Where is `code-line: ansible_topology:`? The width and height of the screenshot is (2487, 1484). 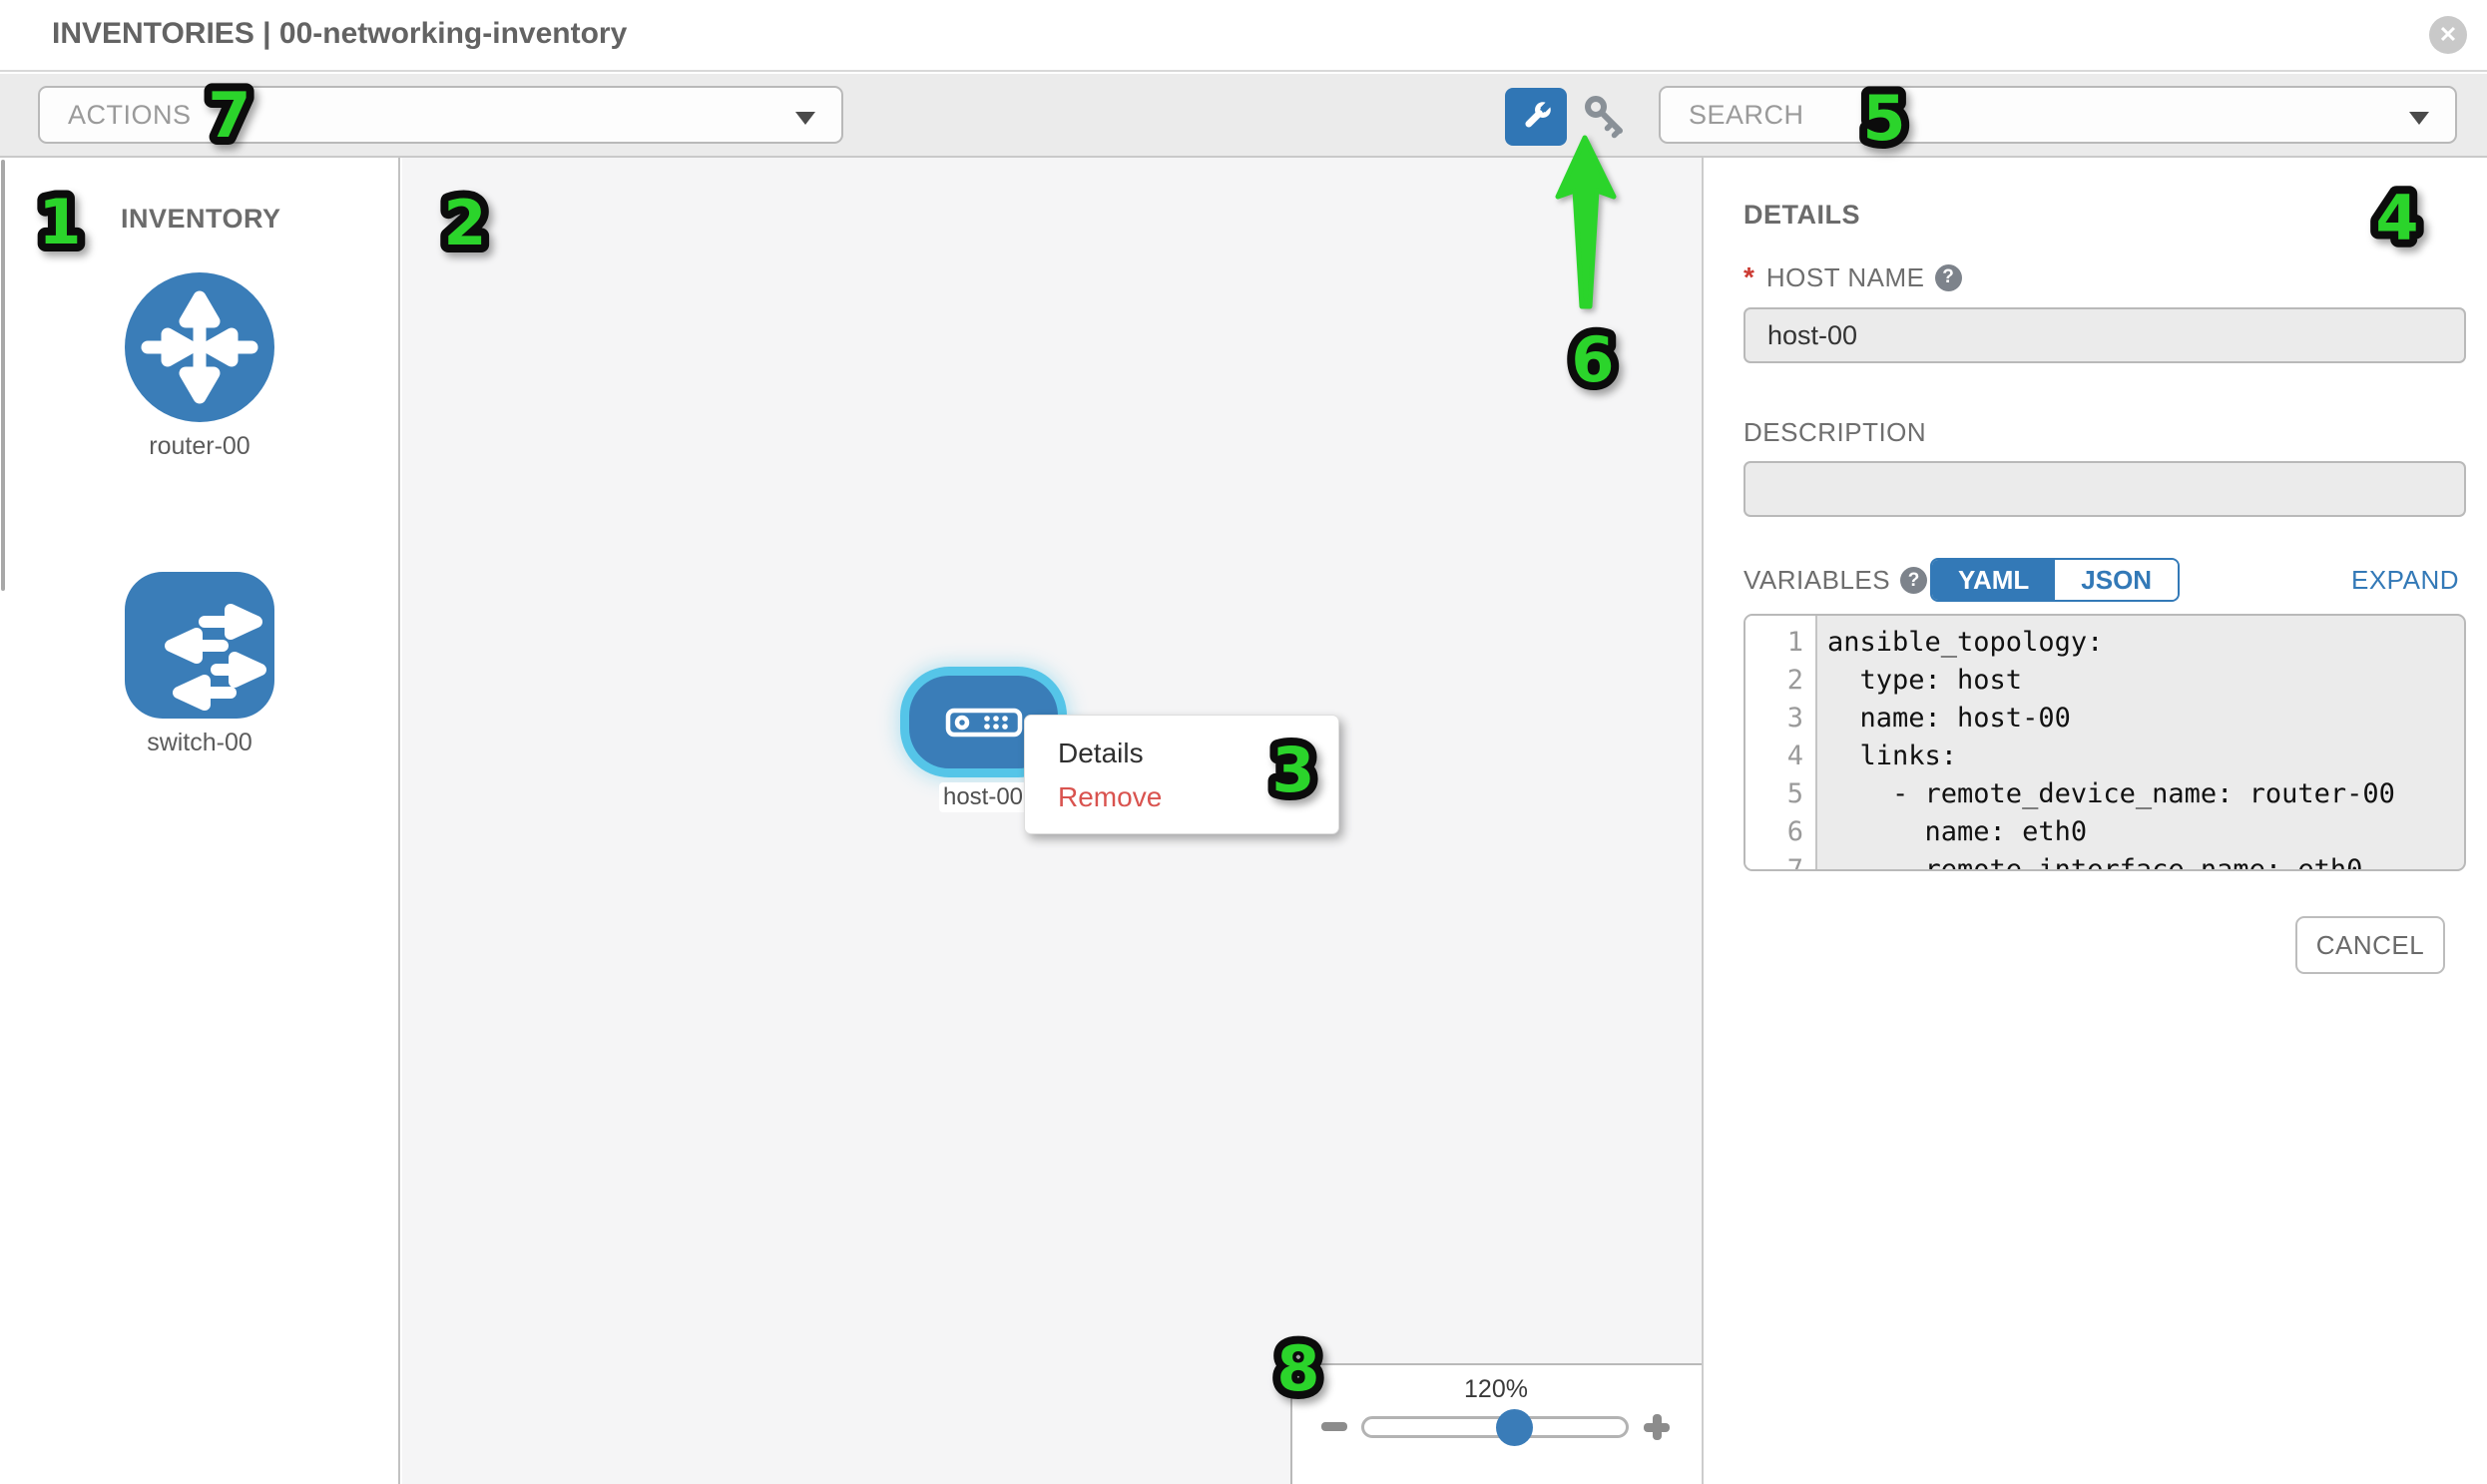
code-line: ansible_topology: is located at coordinates (1966, 642).